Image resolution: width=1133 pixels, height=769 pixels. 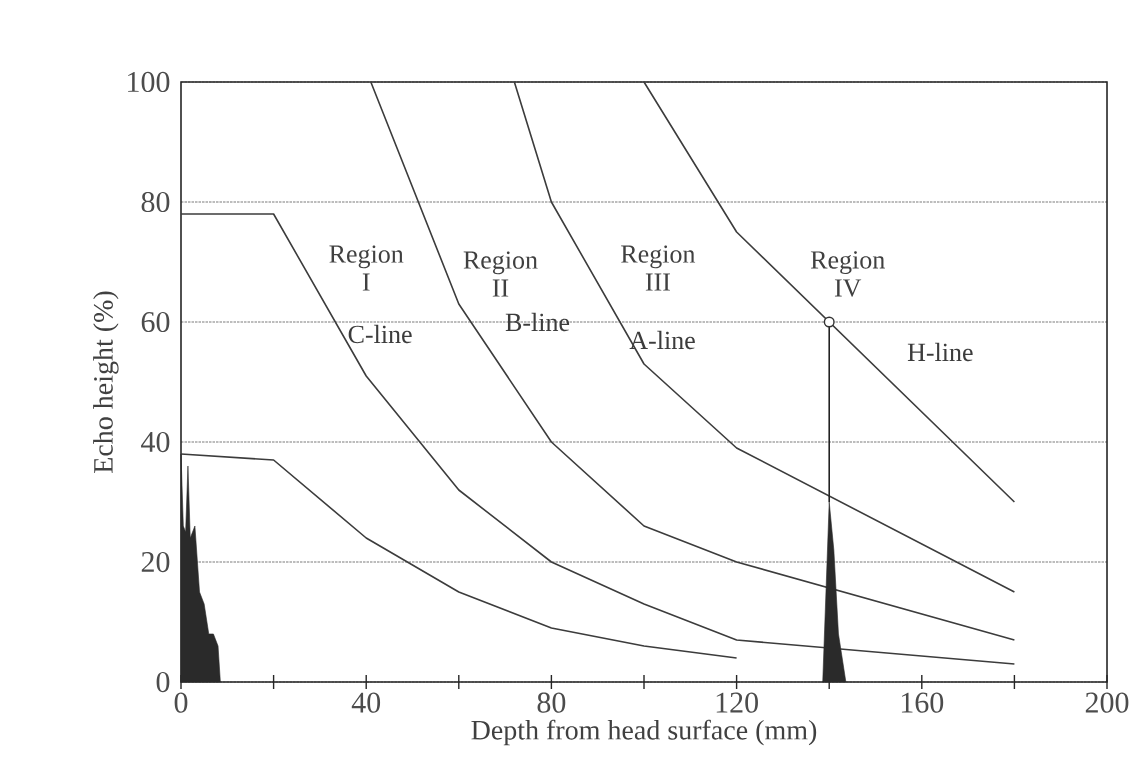 What do you see at coordinates (155, 202) in the screenshot?
I see `y-tick-label: 80` at bounding box center [155, 202].